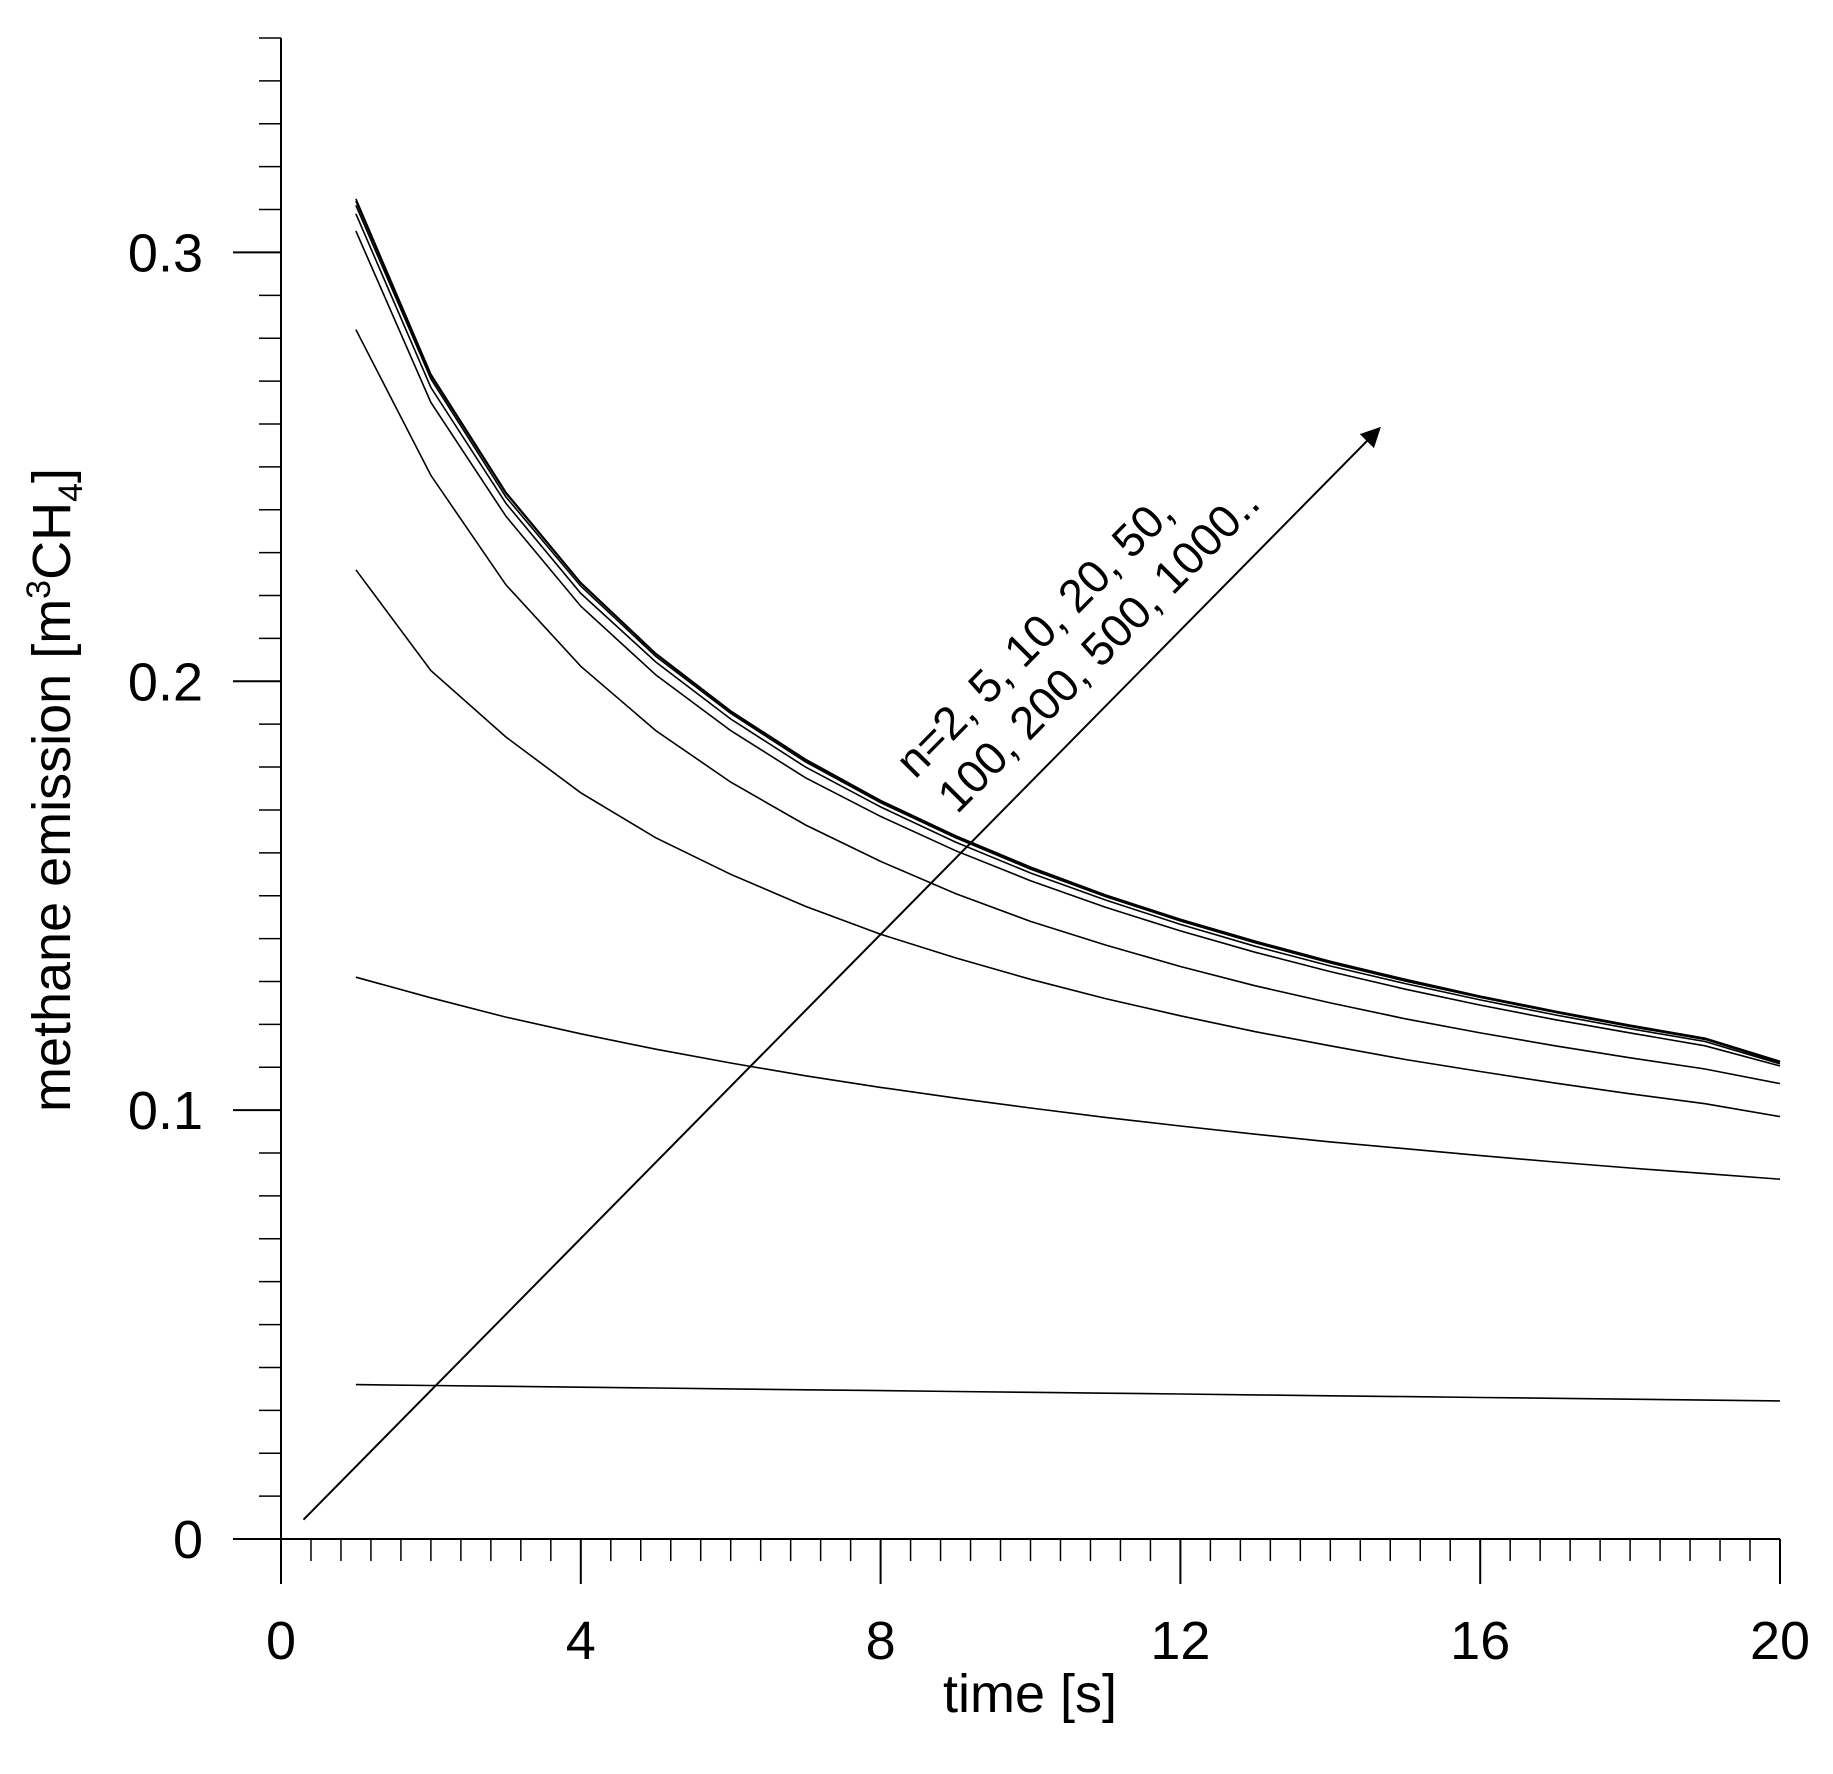 The width and height of the screenshot is (1833, 1774). I want to click on x-tick-label: 20, so click(1780, 1641).